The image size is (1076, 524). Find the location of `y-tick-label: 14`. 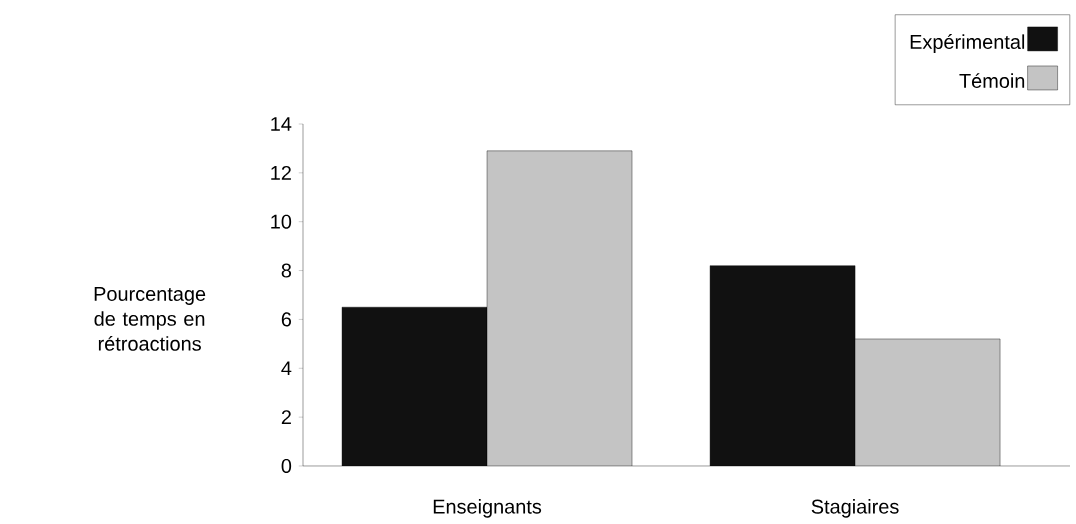

y-tick-label: 14 is located at coordinates (281, 124).